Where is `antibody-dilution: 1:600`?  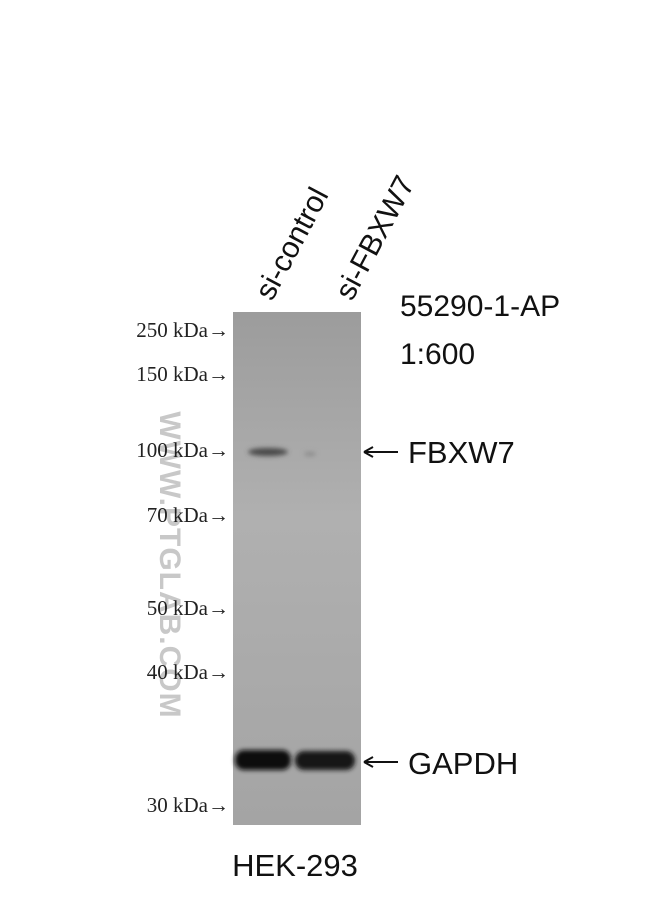
antibody-dilution: 1:600 is located at coordinates (437, 354).